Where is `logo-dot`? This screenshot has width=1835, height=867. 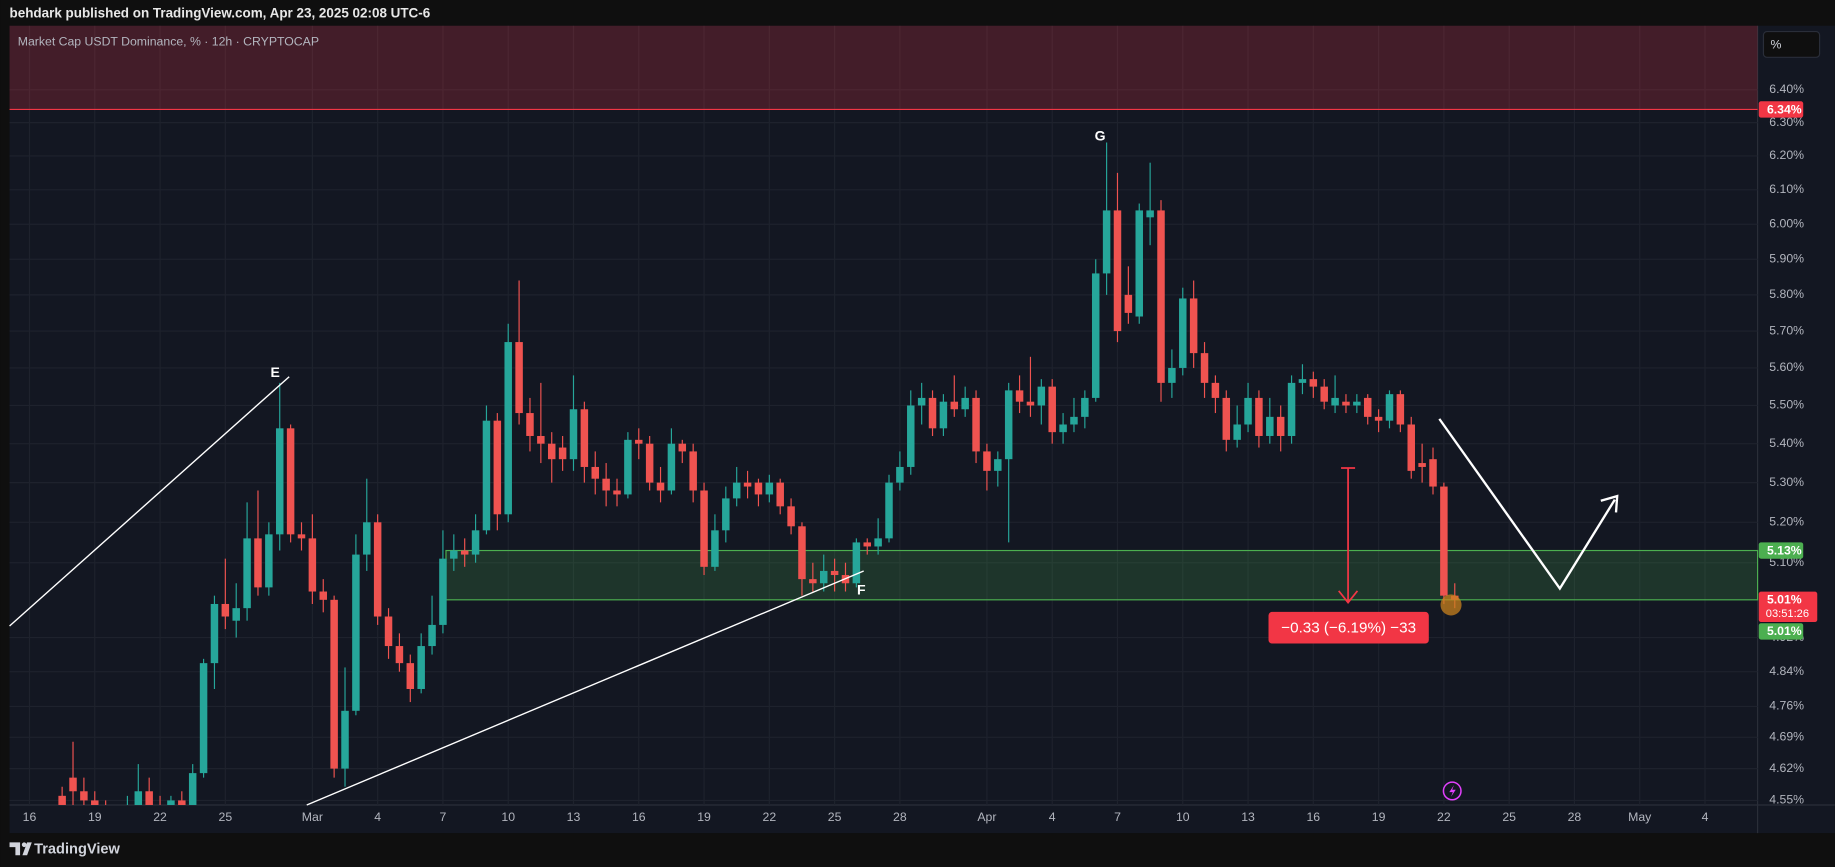
logo-dot is located at coordinates (24, 845).